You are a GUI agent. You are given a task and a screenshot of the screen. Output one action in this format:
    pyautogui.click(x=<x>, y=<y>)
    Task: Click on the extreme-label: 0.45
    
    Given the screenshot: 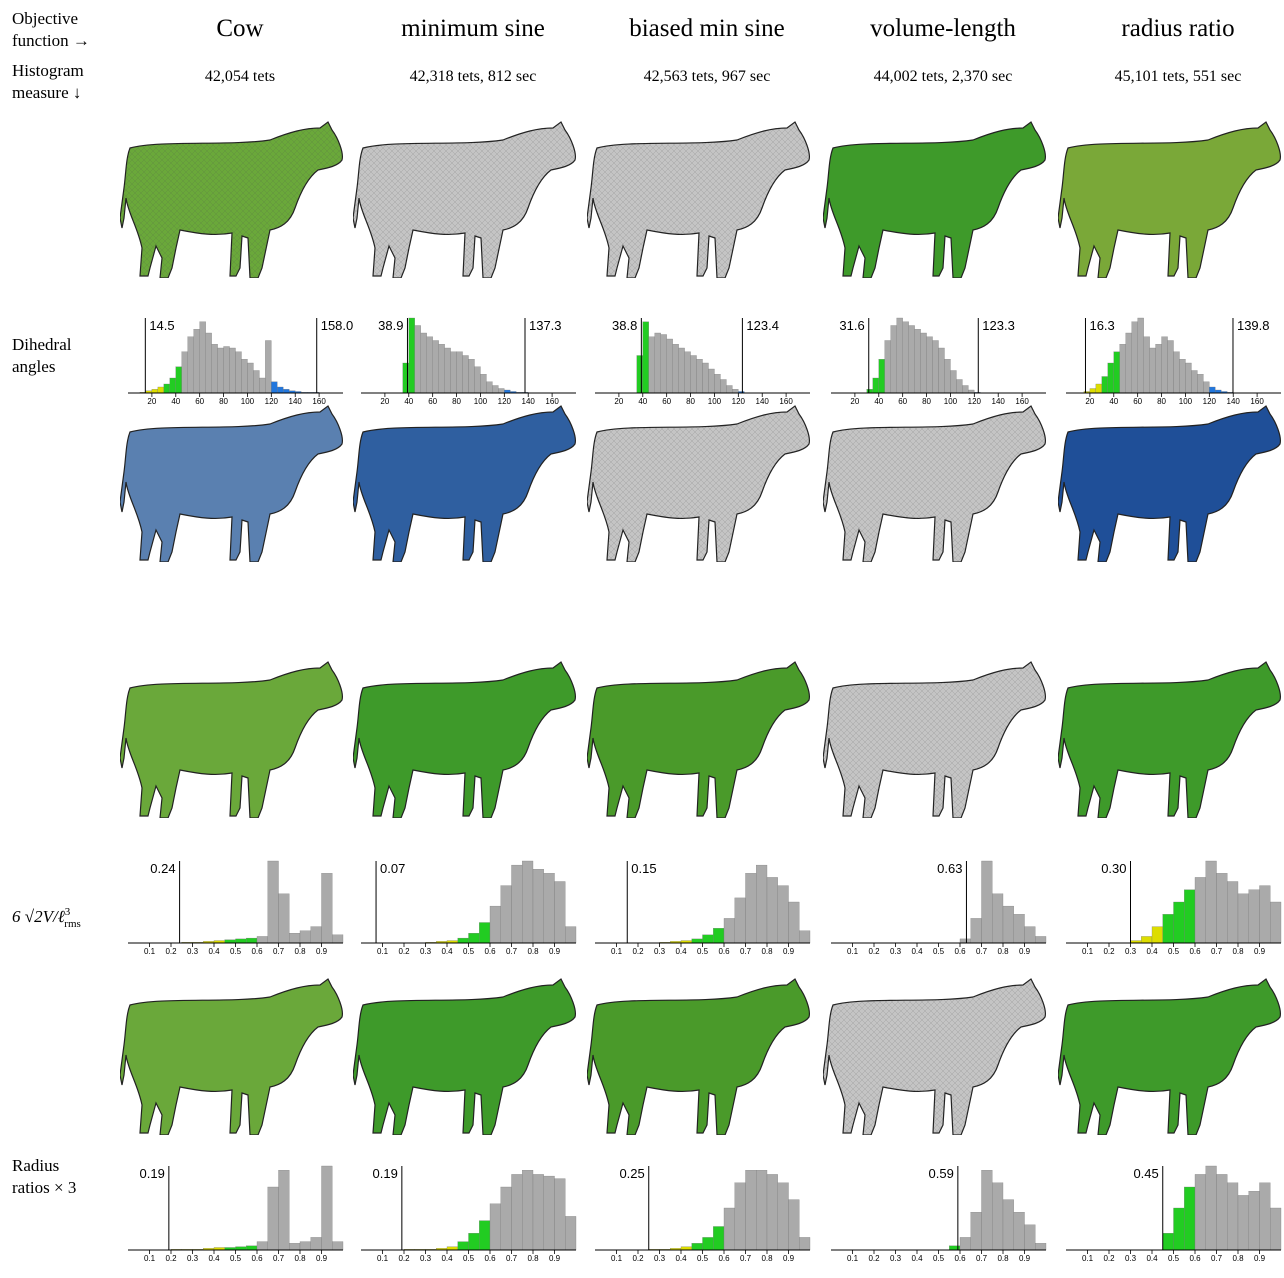 What is the action you would take?
    pyautogui.click(x=1145, y=1173)
    